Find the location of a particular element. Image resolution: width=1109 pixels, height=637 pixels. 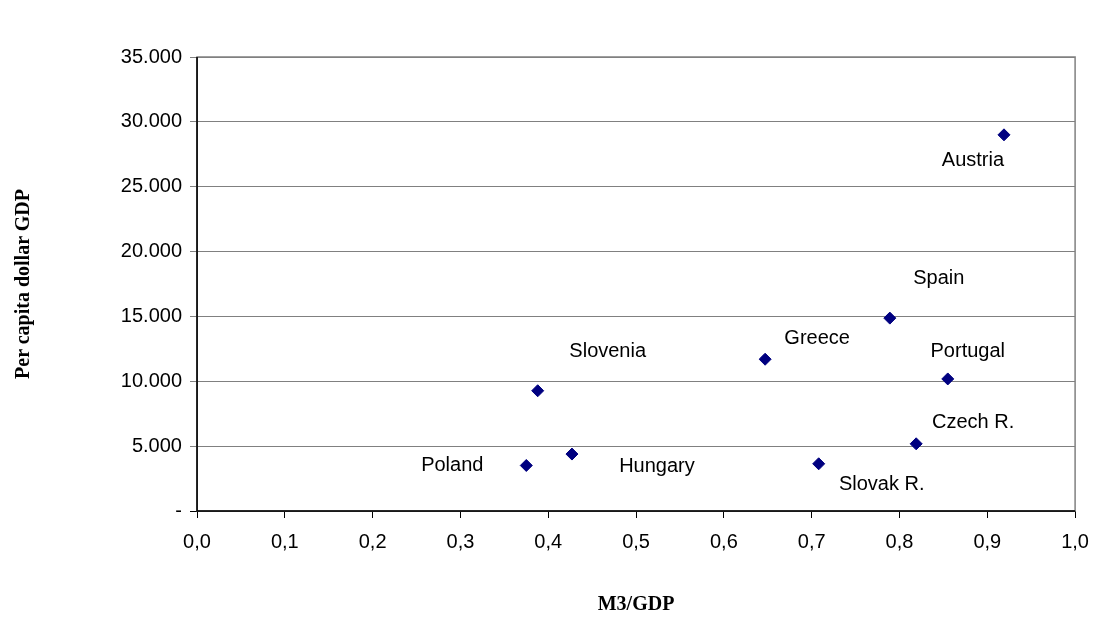

y-tick-label: 20.000 is located at coordinates (151, 250).